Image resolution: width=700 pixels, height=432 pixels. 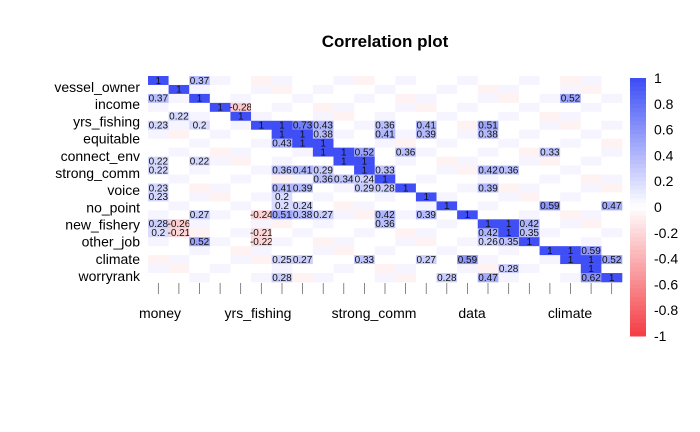 I want to click on cell-value: 0.28, so click(x=509, y=269).